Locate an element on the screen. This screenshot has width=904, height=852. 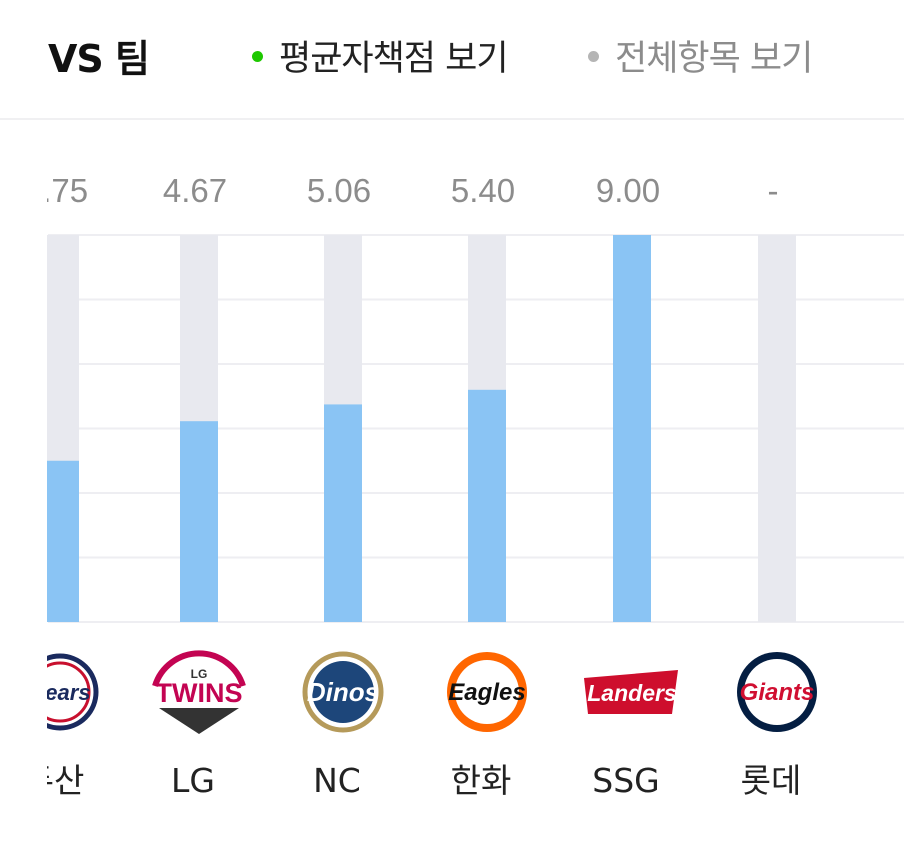
header-divider is located at coordinates (452, 119).